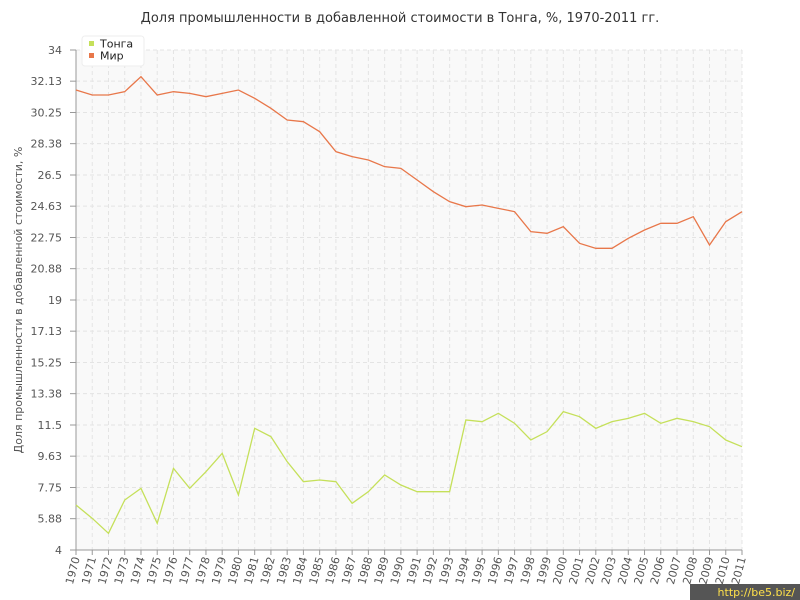 The width and height of the screenshot is (800, 600). Describe the element at coordinates (50, 519) in the screenshot. I see `y-tick-label: 5.88` at that location.